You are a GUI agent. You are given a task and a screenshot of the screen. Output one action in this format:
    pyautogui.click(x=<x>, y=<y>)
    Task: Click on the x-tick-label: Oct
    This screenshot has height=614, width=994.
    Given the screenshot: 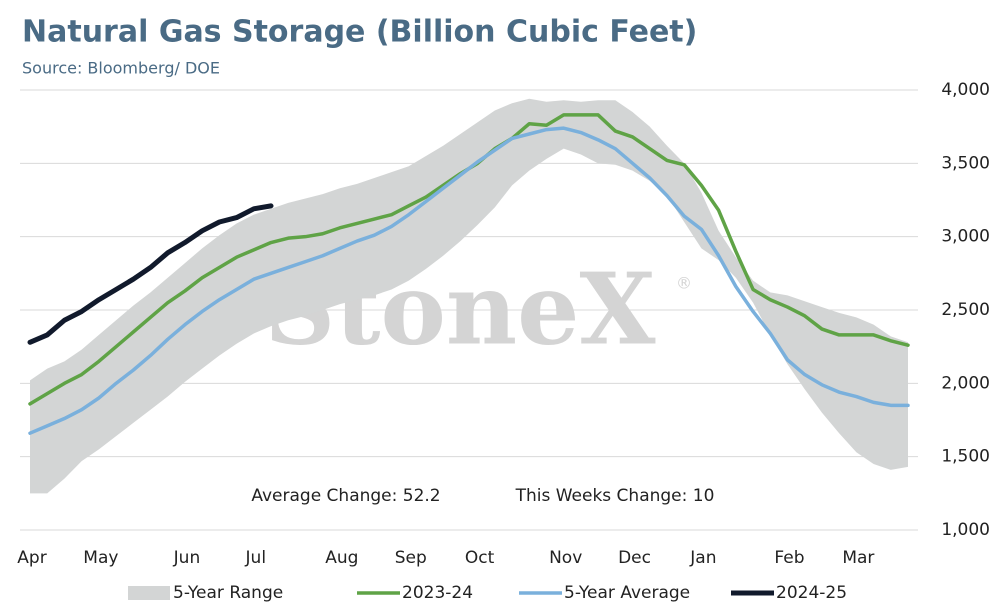 What is the action you would take?
    pyautogui.click(x=480, y=558)
    